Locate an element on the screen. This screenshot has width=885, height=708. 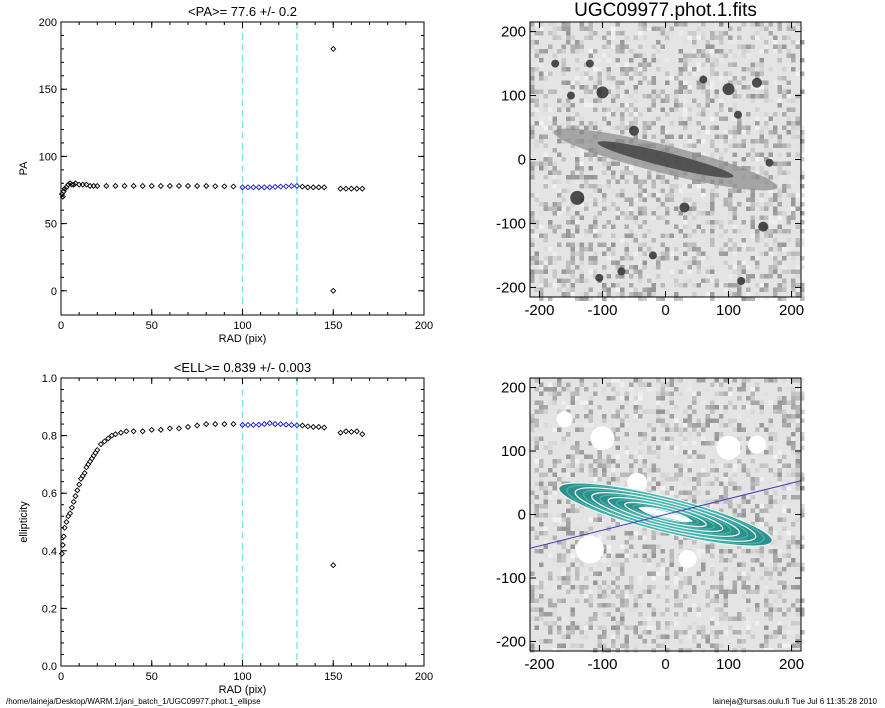
y-tick-label: 0.4 is located at coordinates (49, 552).